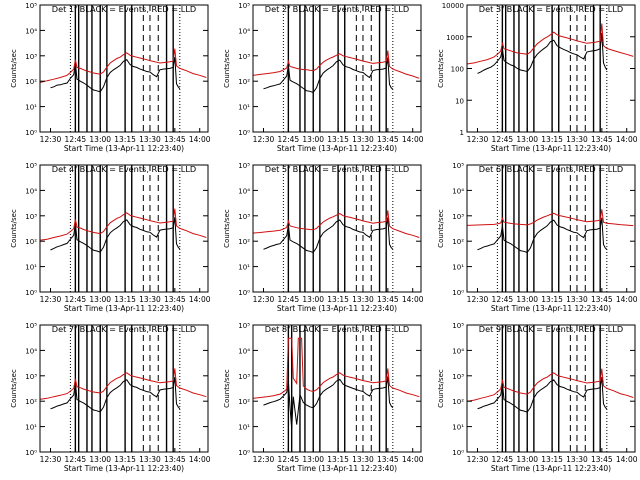 The width and height of the screenshot is (640, 480). I want to click on y-tick-label: 1, so click(462, 133).